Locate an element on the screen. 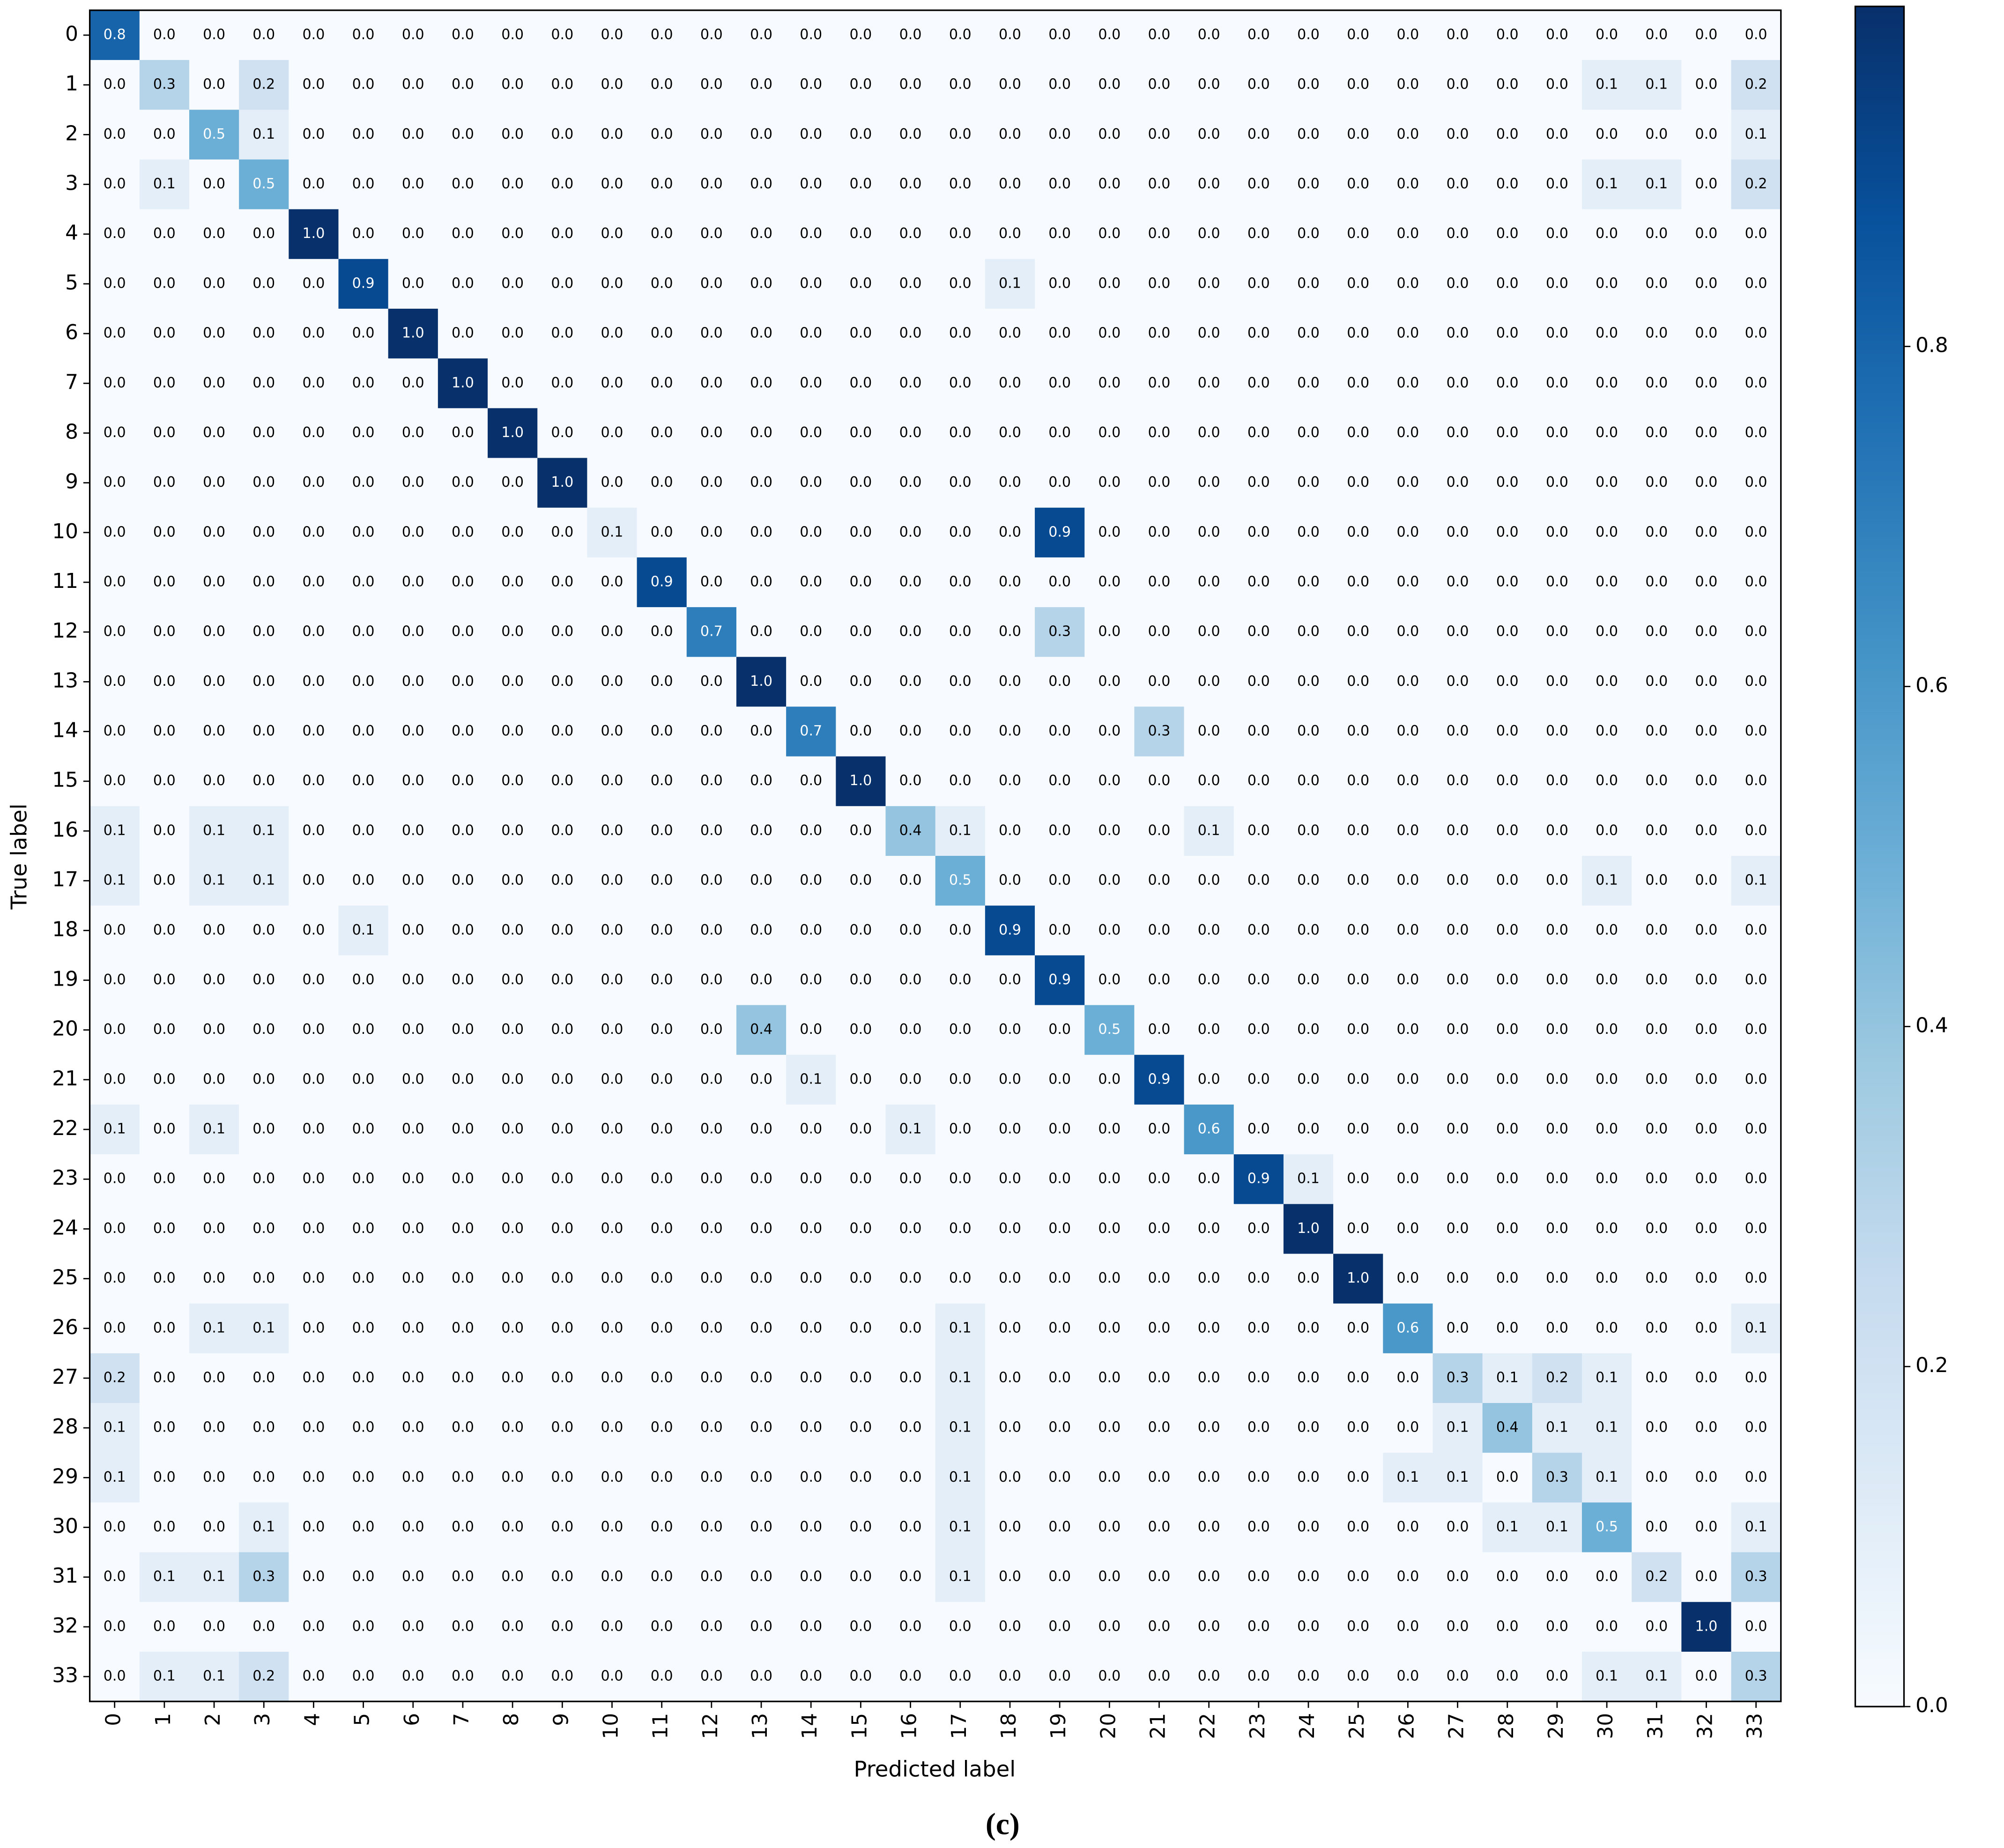  y-tick-label: 16 is located at coordinates (65, 830).